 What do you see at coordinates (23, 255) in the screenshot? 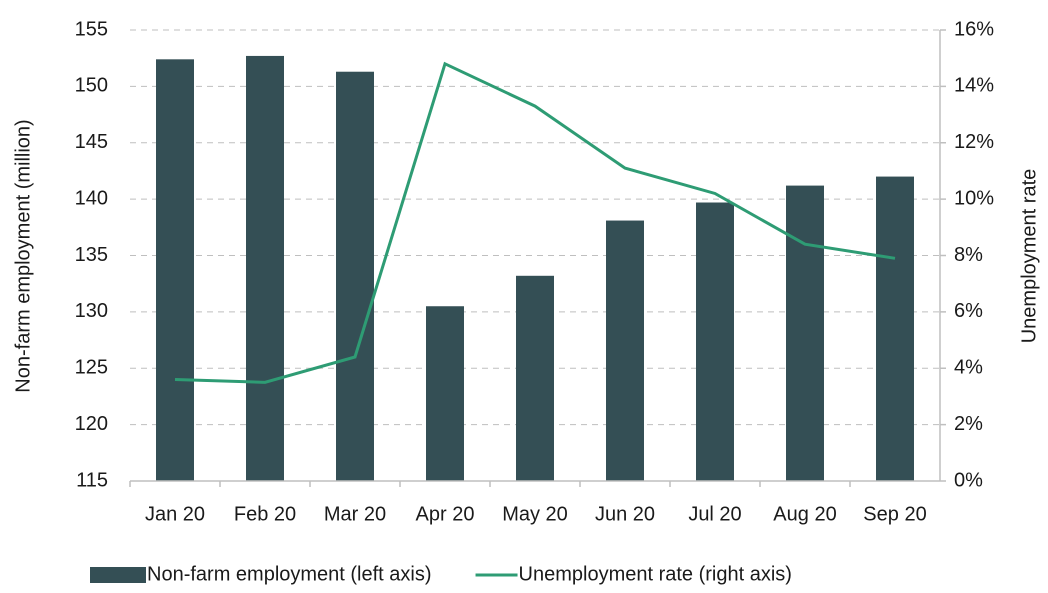
I see `y-axis-title: Non-farm employment (million)` at bounding box center [23, 255].